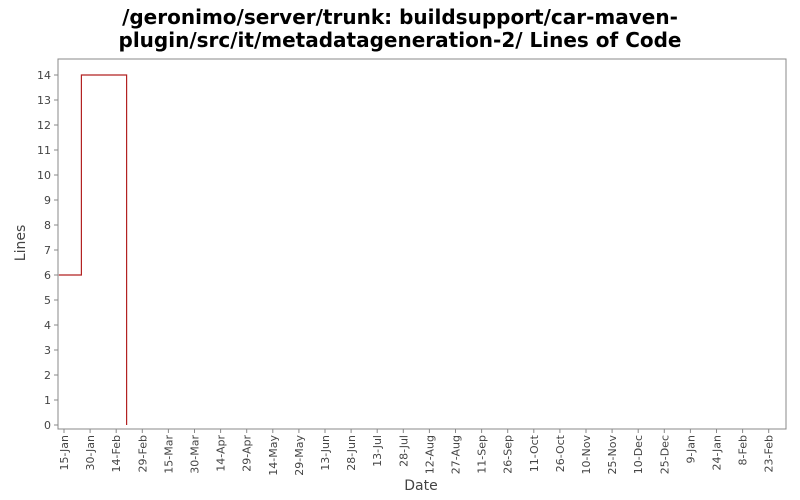 Image resolution: width=800 pixels, height=500 pixels. Describe the element at coordinates (482, 454) in the screenshot. I see `x-tick-label: 11-Sep` at that location.